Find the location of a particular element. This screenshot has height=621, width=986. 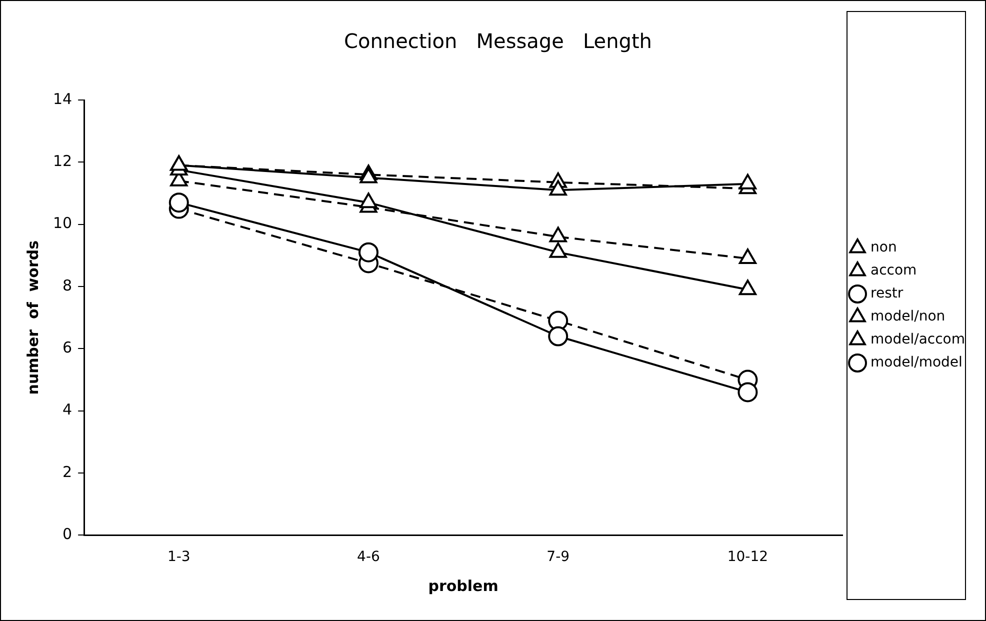

legend-label: model/model is located at coordinates (916, 362).